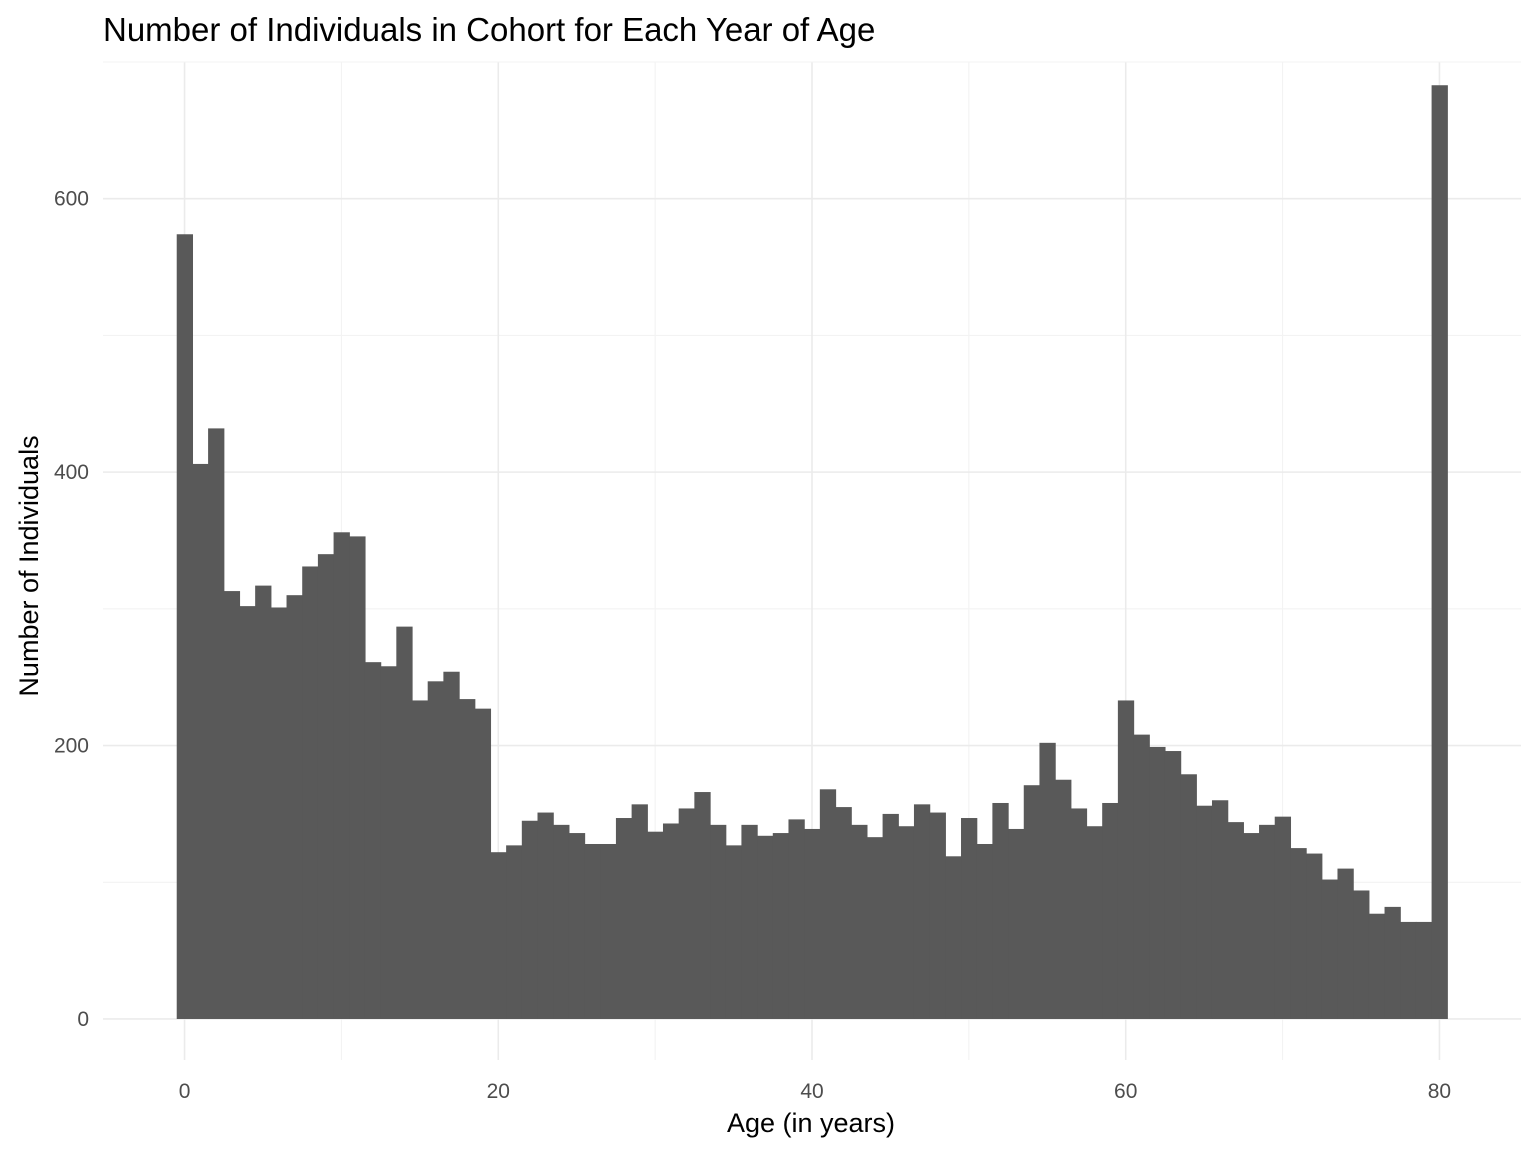 Image resolution: width=1536 pixels, height=1152 pixels. I want to click on y-tick-label: 400, so click(71, 472).